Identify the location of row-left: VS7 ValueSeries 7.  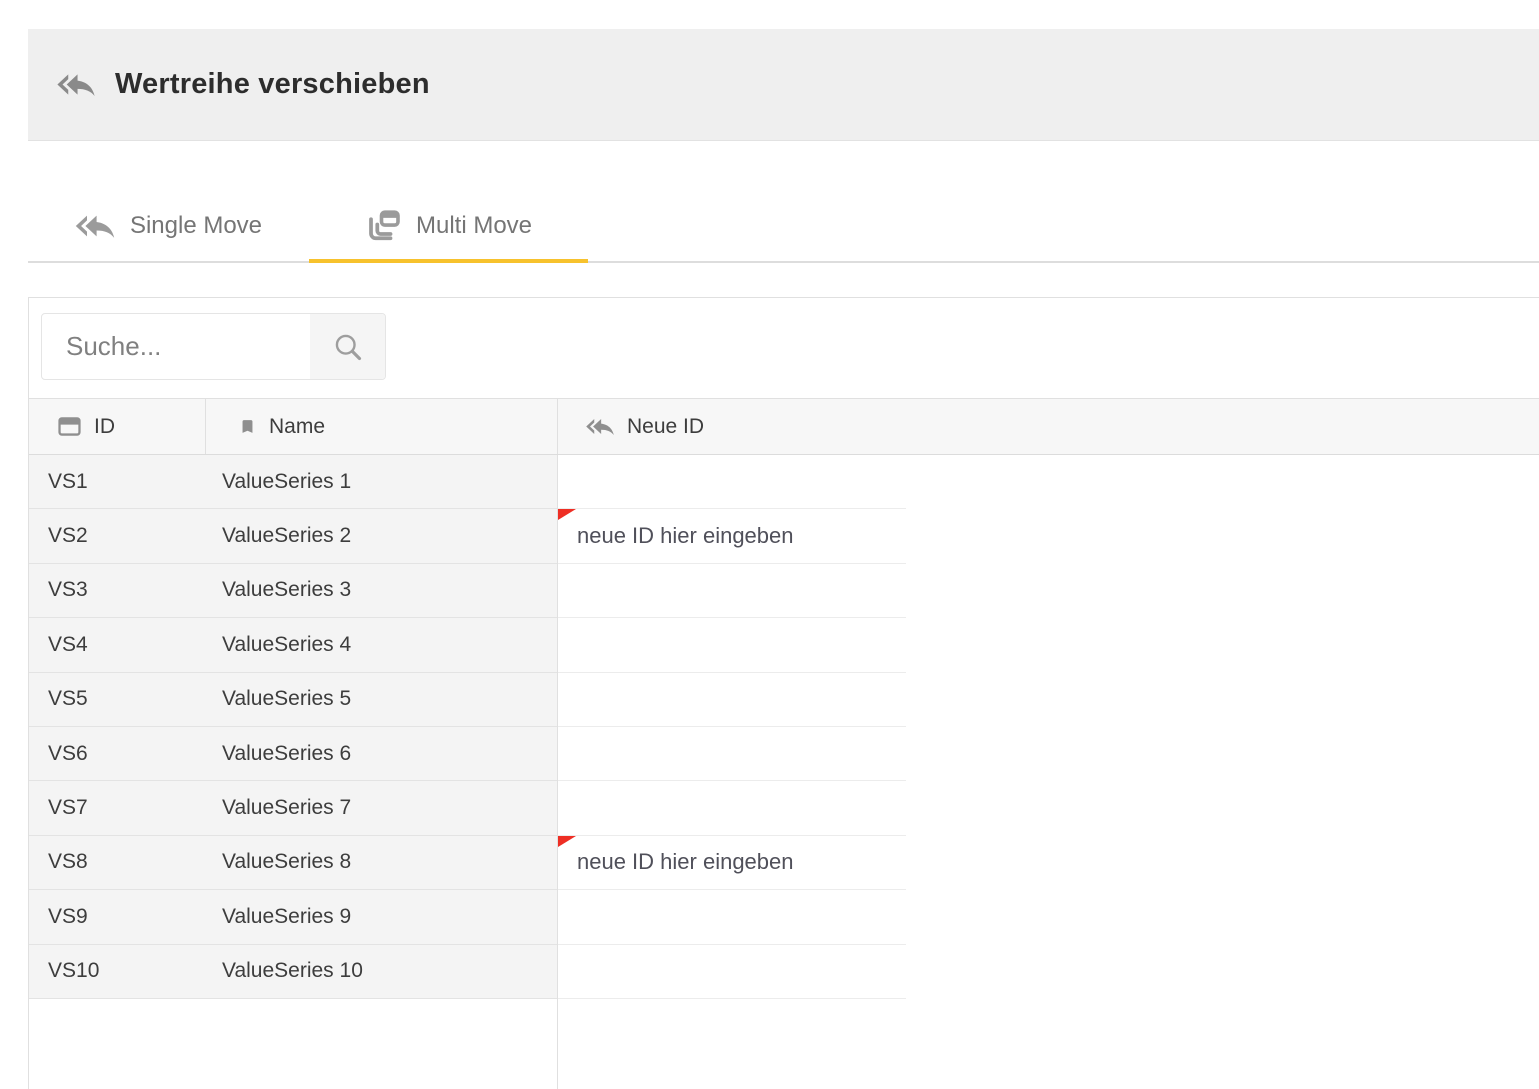
(293, 808).